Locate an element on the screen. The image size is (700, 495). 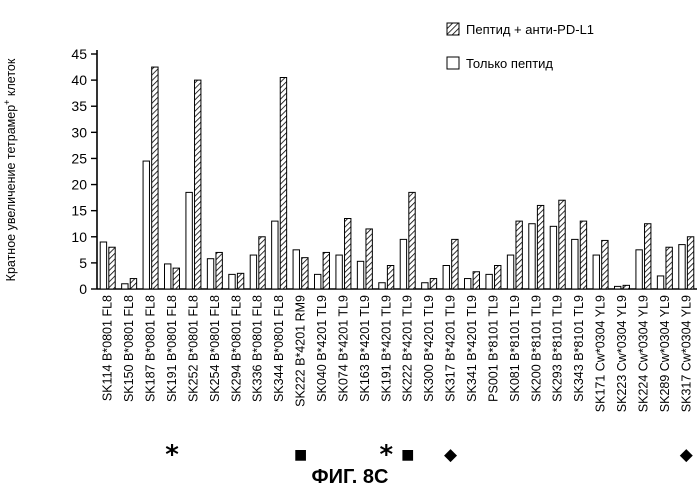
y-tick-label: 15 is located at coordinates (79, 211).